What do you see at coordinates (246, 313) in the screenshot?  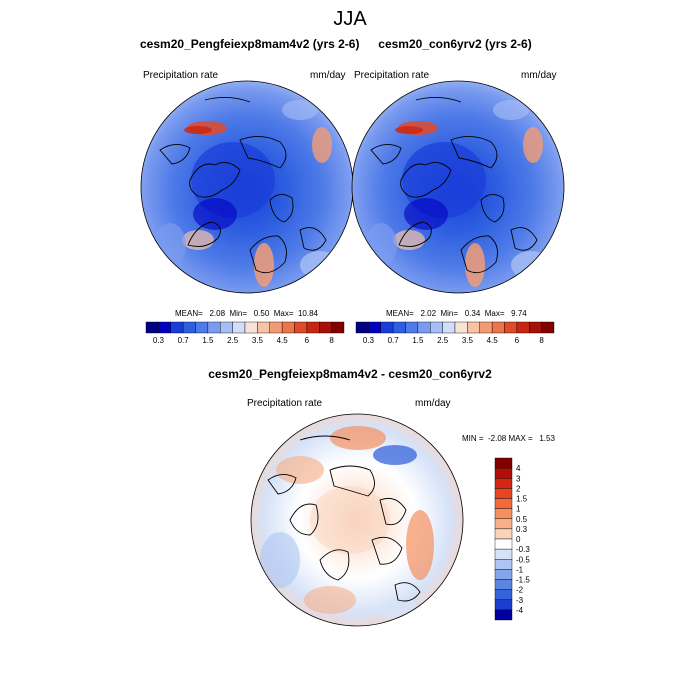 I see `panel1-stats: MEAN= 2.08 Min= 0.50 Max= 10.84` at bounding box center [246, 313].